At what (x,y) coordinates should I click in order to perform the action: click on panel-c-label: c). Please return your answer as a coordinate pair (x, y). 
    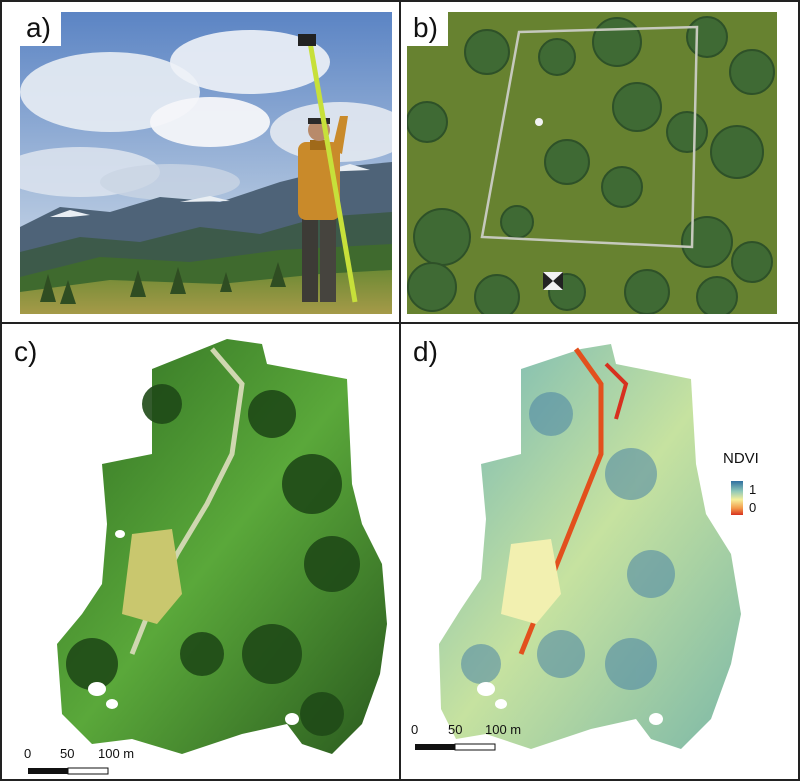
    Looking at the image, I should click on (26, 351).